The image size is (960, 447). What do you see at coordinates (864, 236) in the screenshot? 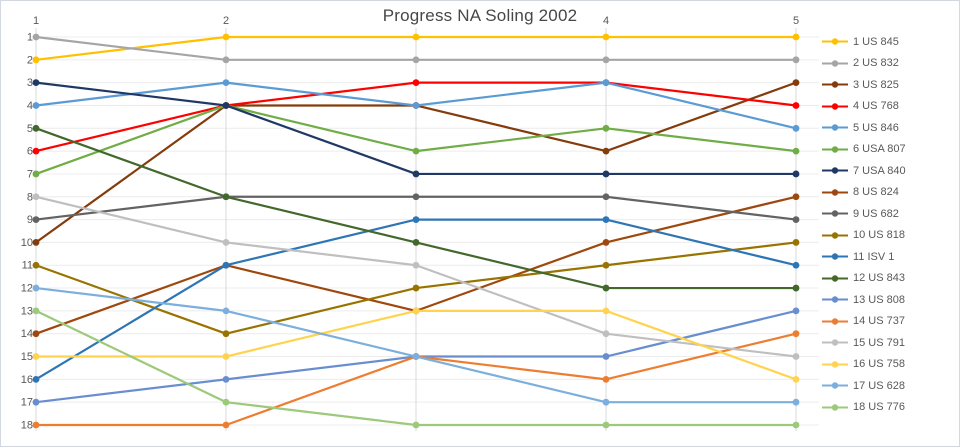
I see `legend-item: 10 US 818` at bounding box center [864, 236].